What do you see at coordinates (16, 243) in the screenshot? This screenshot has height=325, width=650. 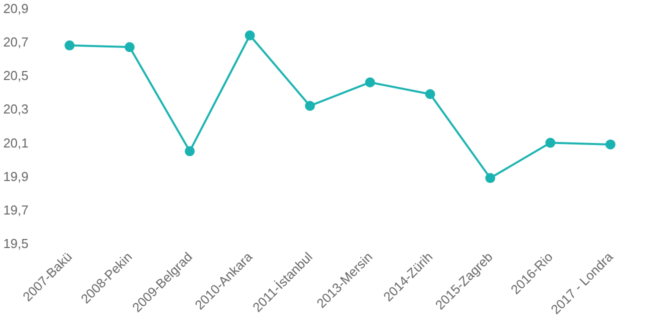 I see `y-tick-label: 19,5` at bounding box center [16, 243].